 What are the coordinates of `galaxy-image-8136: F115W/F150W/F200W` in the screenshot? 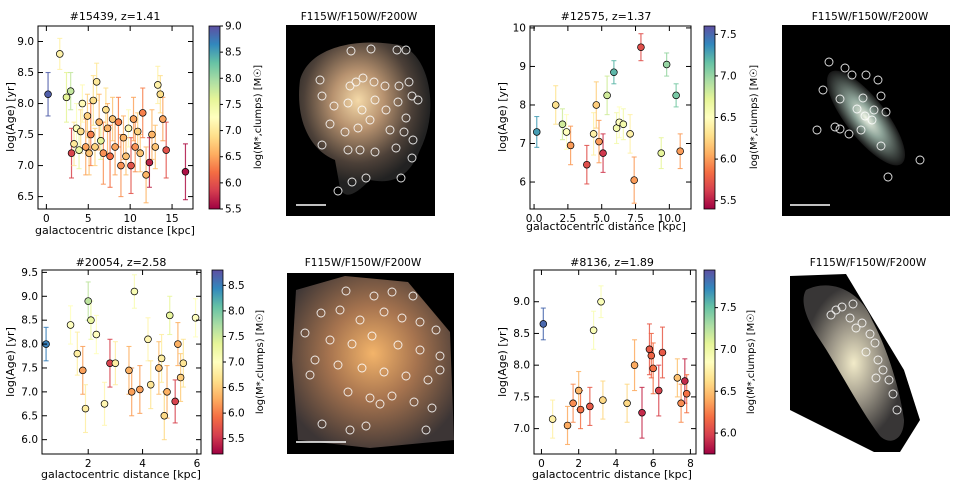 It's located at (867, 355).